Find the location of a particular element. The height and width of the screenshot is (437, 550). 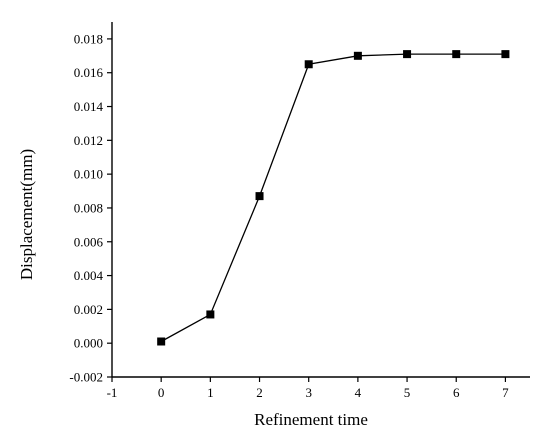

x-tick-label: 2 is located at coordinates (259, 392).